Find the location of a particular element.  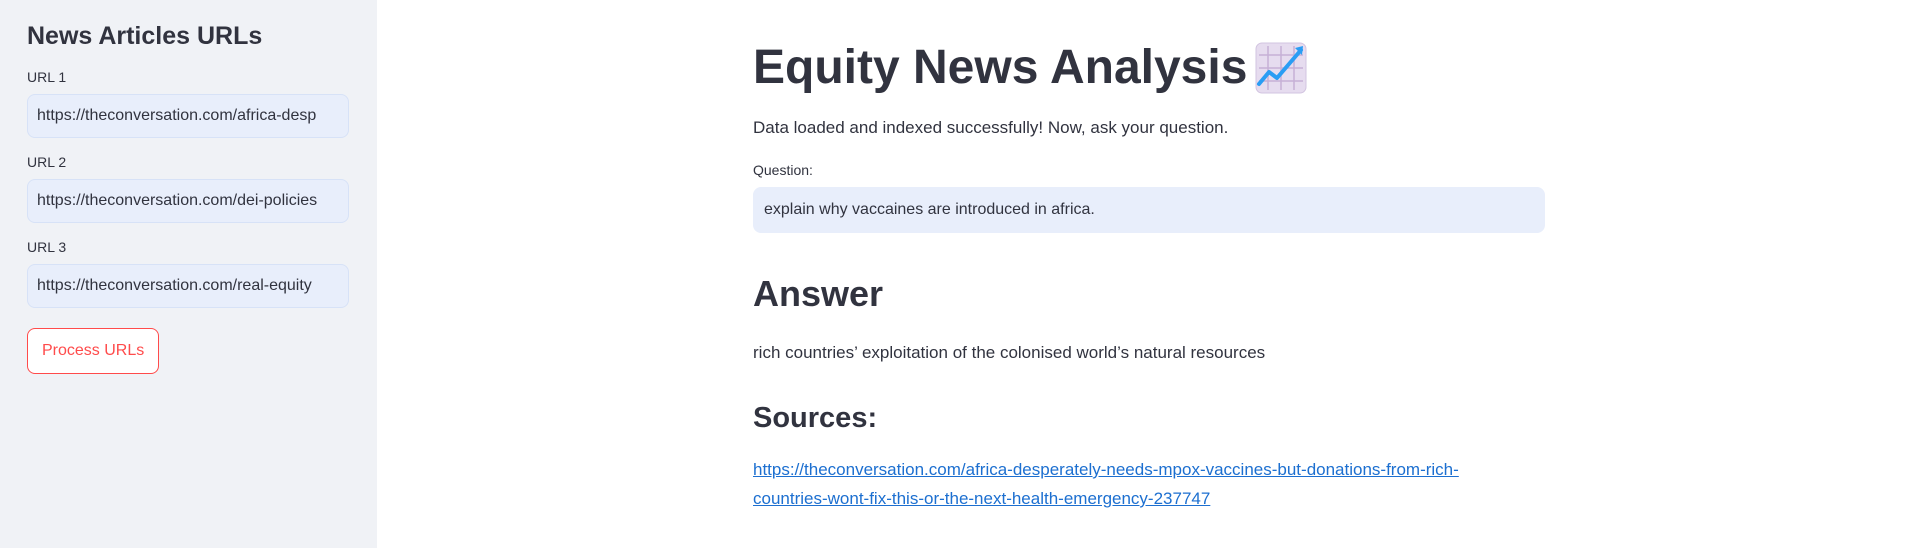

chart-increasing-icon is located at coordinates (1281, 68).